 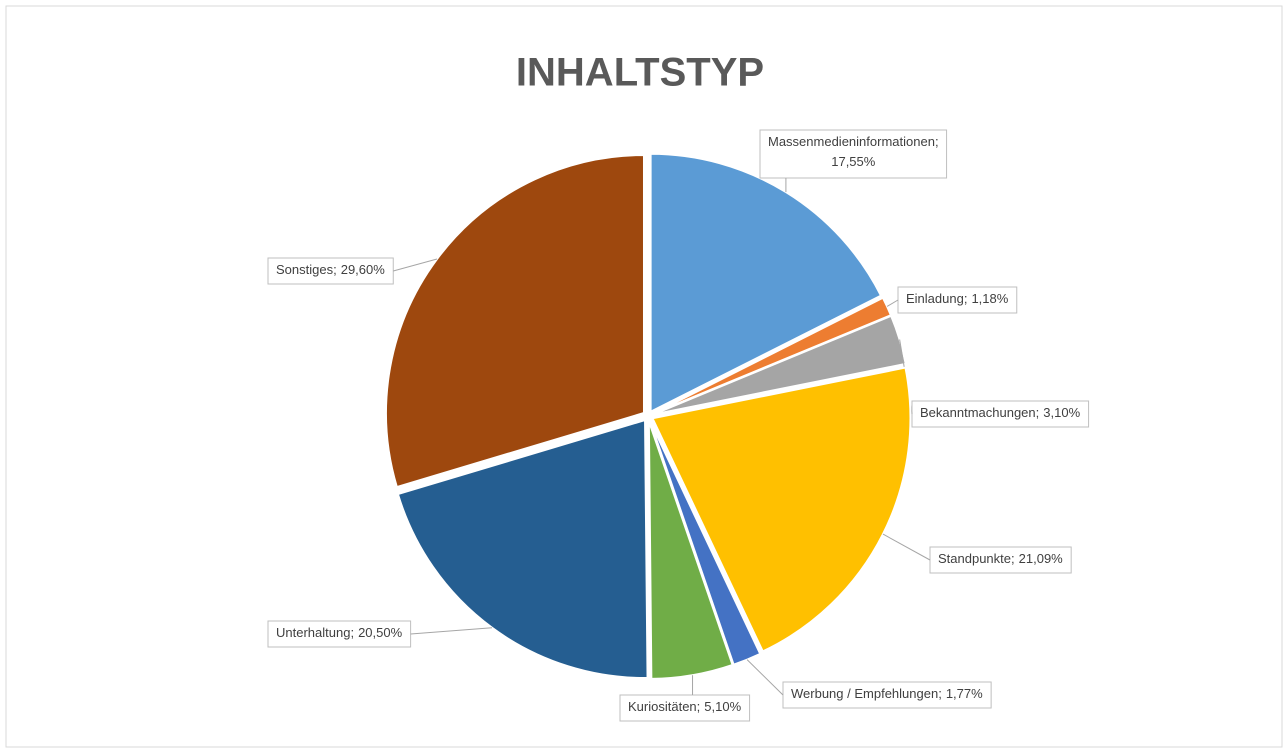 I want to click on data-label: Standpunkte; 21,09%, so click(x=1000, y=560).